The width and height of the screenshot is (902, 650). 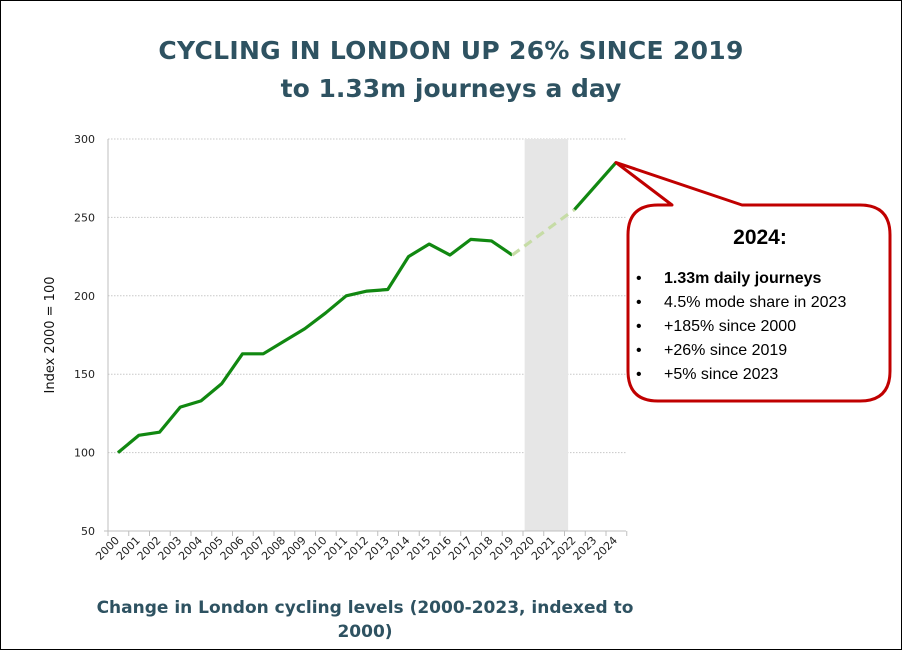 I want to click on callout-item: 4.5% mode share in 2023, so click(x=755, y=302).